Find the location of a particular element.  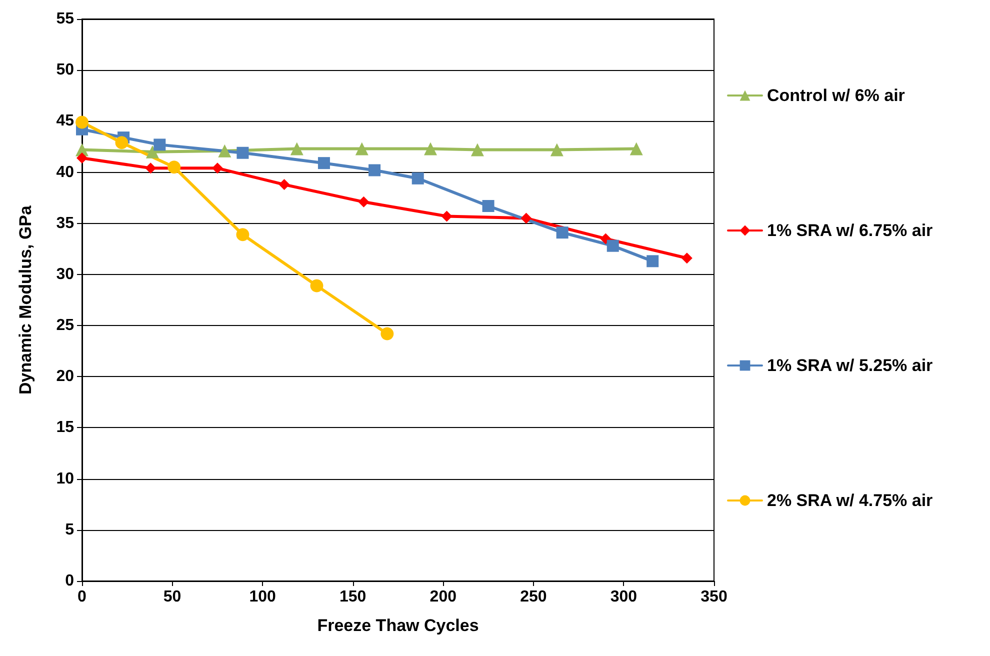

y-tick-label: 55 is located at coordinates (65, 19).